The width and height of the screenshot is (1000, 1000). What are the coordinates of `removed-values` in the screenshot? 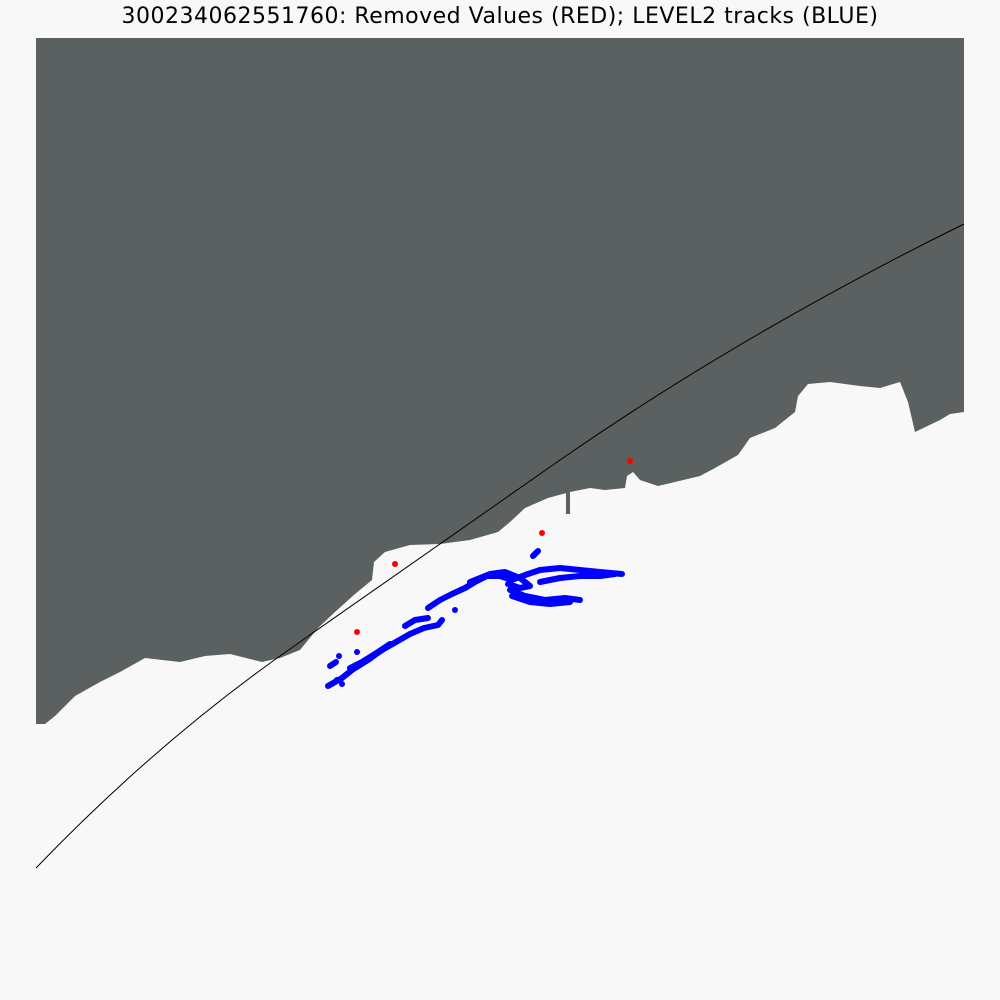 It's located at (493, 546).